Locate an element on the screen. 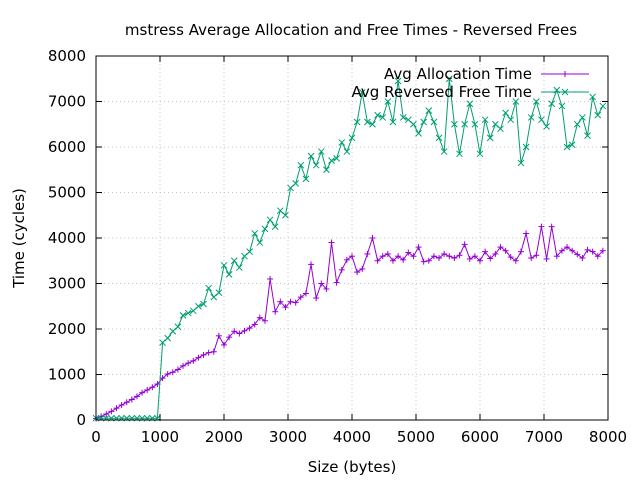 Image resolution: width=640 pixels, height=480 pixels. x-axis-tick-labels: 0 1000 2000 3000 4000 5000 6000 7000 8000 is located at coordinates (359, 437).